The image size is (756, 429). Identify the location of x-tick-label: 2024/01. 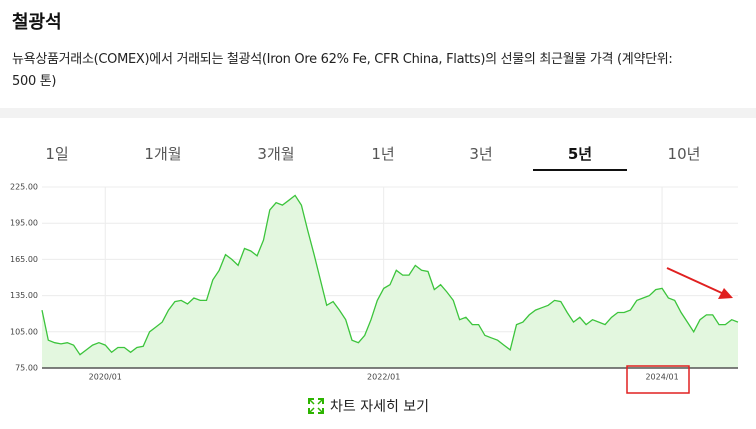
(661, 377).